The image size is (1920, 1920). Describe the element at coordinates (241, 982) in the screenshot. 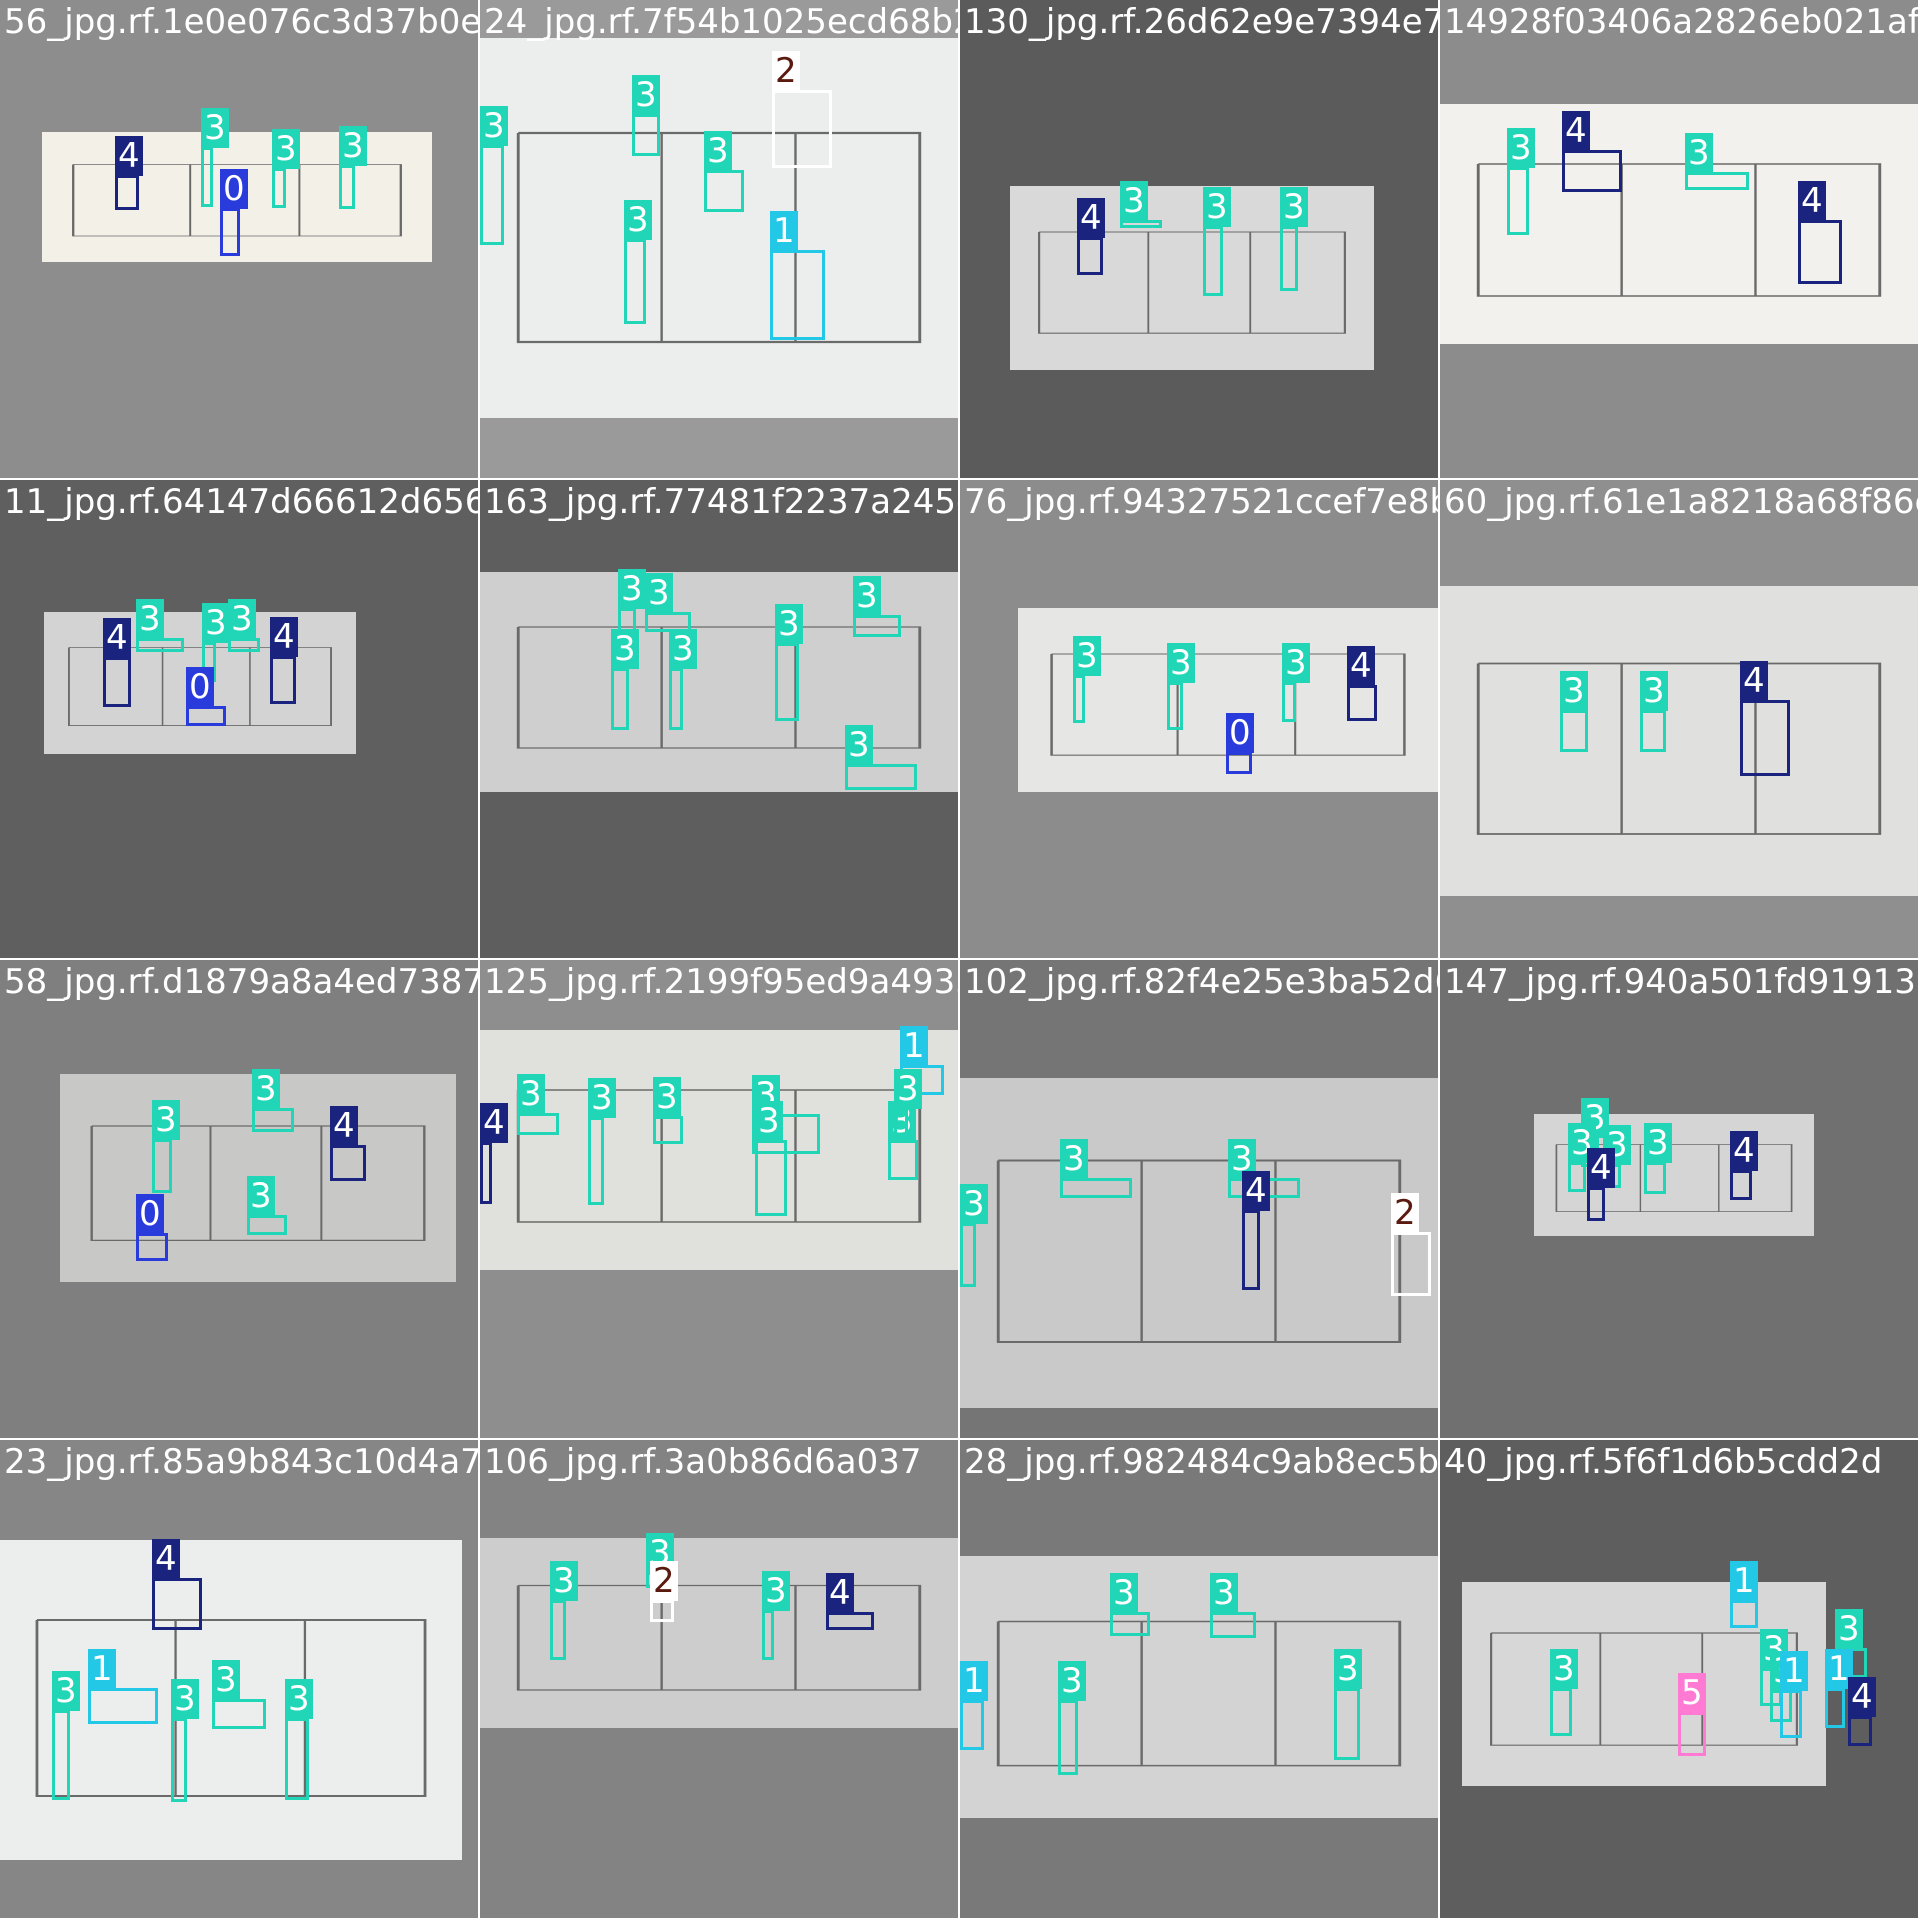

I see `image-filename: 58_jpg.rf.d1879a8a4ed7387627` at that location.